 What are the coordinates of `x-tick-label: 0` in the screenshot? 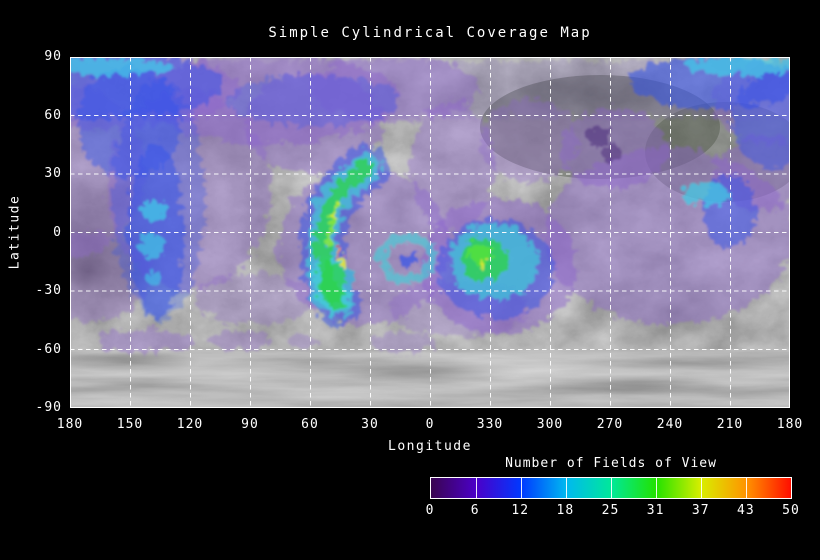 It's located at (430, 424).